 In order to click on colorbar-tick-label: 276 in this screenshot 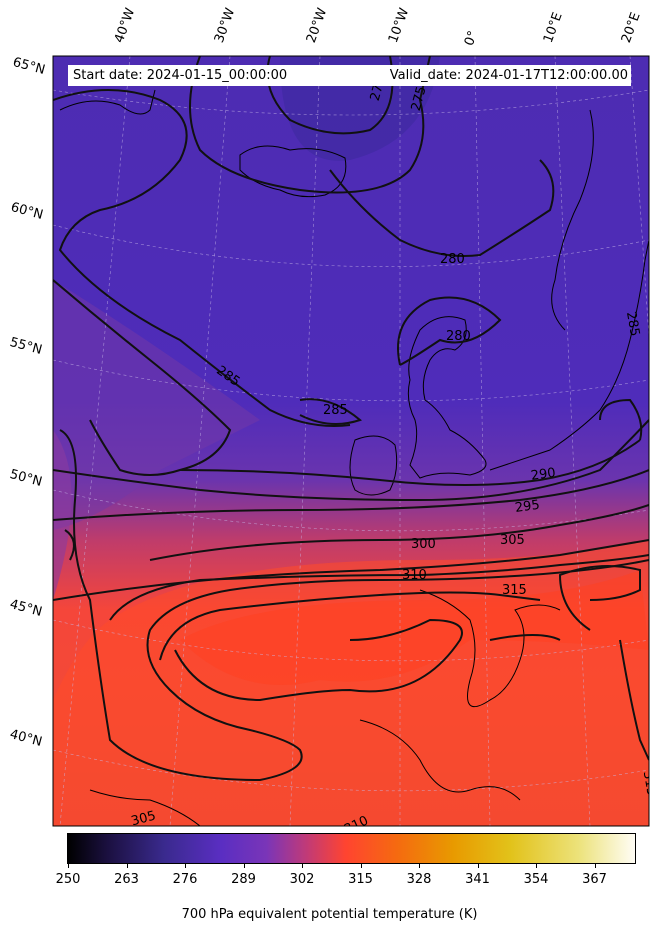, I will do `click(185, 879)`.